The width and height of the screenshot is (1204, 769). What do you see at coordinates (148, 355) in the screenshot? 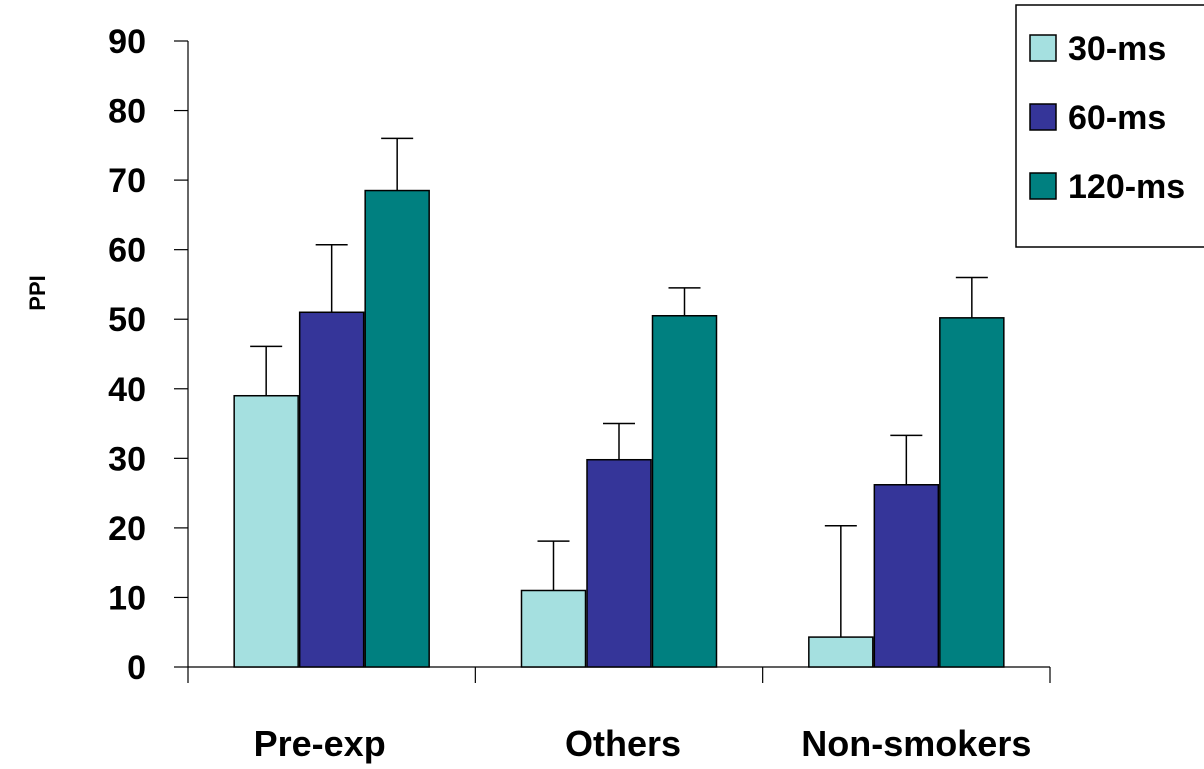
I see `y-axis: 0 10 20 30 40 50 60 70 80 90` at bounding box center [148, 355].